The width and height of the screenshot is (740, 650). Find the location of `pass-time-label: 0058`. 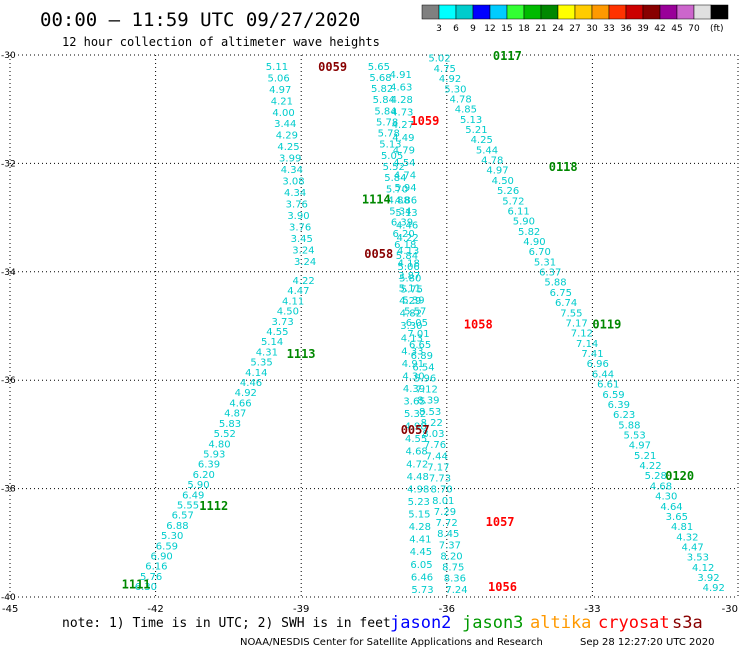

pass-time-label: 0058 is located at coordinates (378, 254).